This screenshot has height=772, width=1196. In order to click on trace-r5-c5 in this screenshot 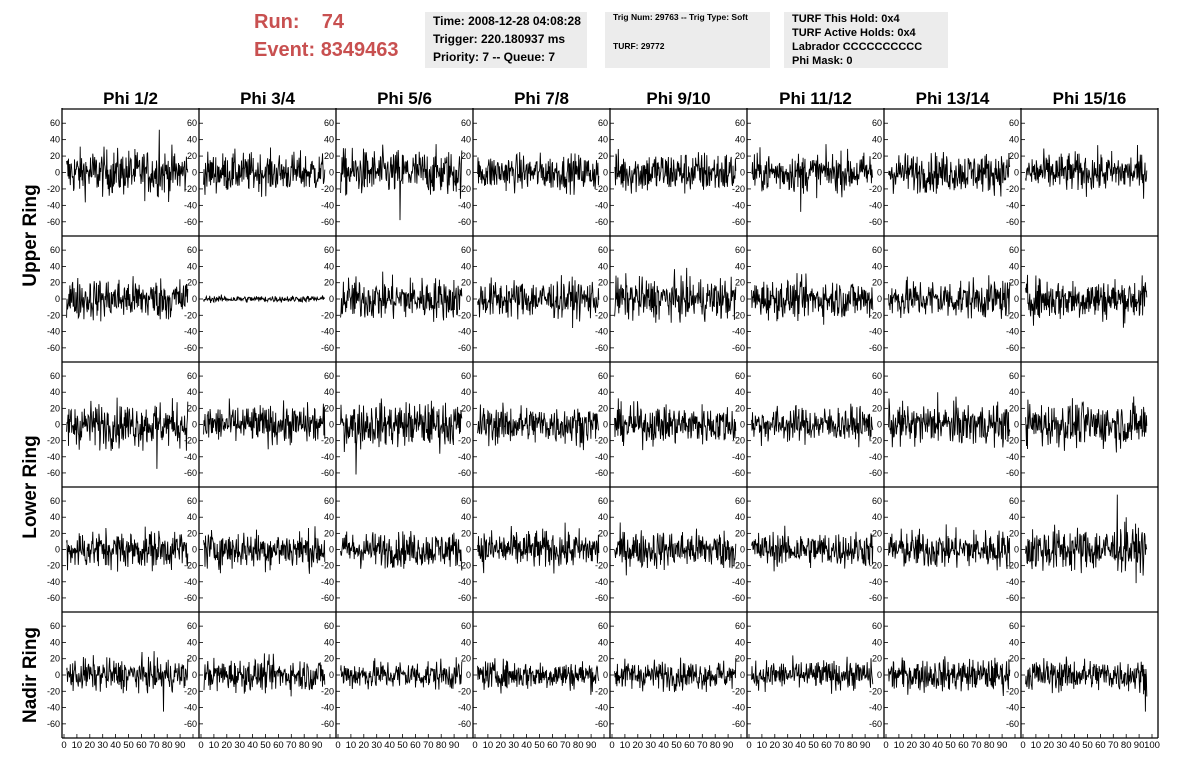, I will do `click(675, 675)`.